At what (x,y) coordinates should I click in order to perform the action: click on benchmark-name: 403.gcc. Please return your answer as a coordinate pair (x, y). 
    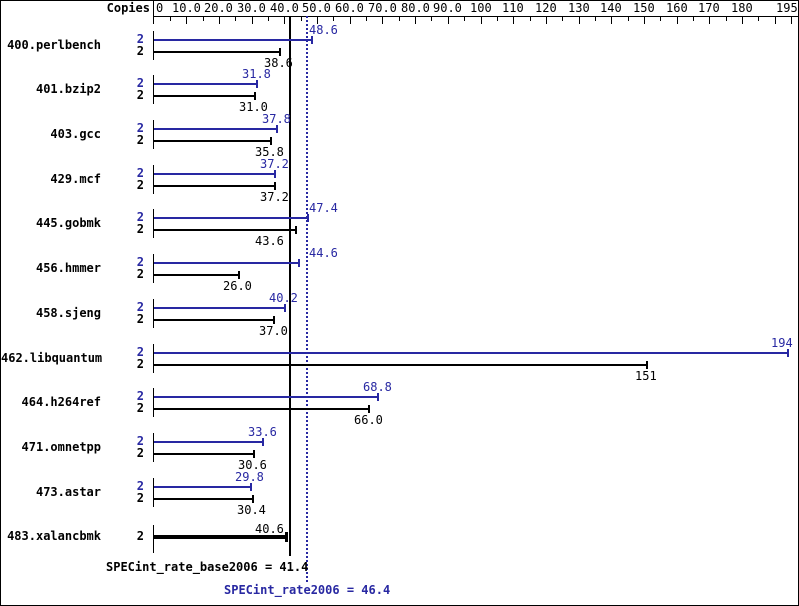
    Looking at the image, I should click on (75, 134).